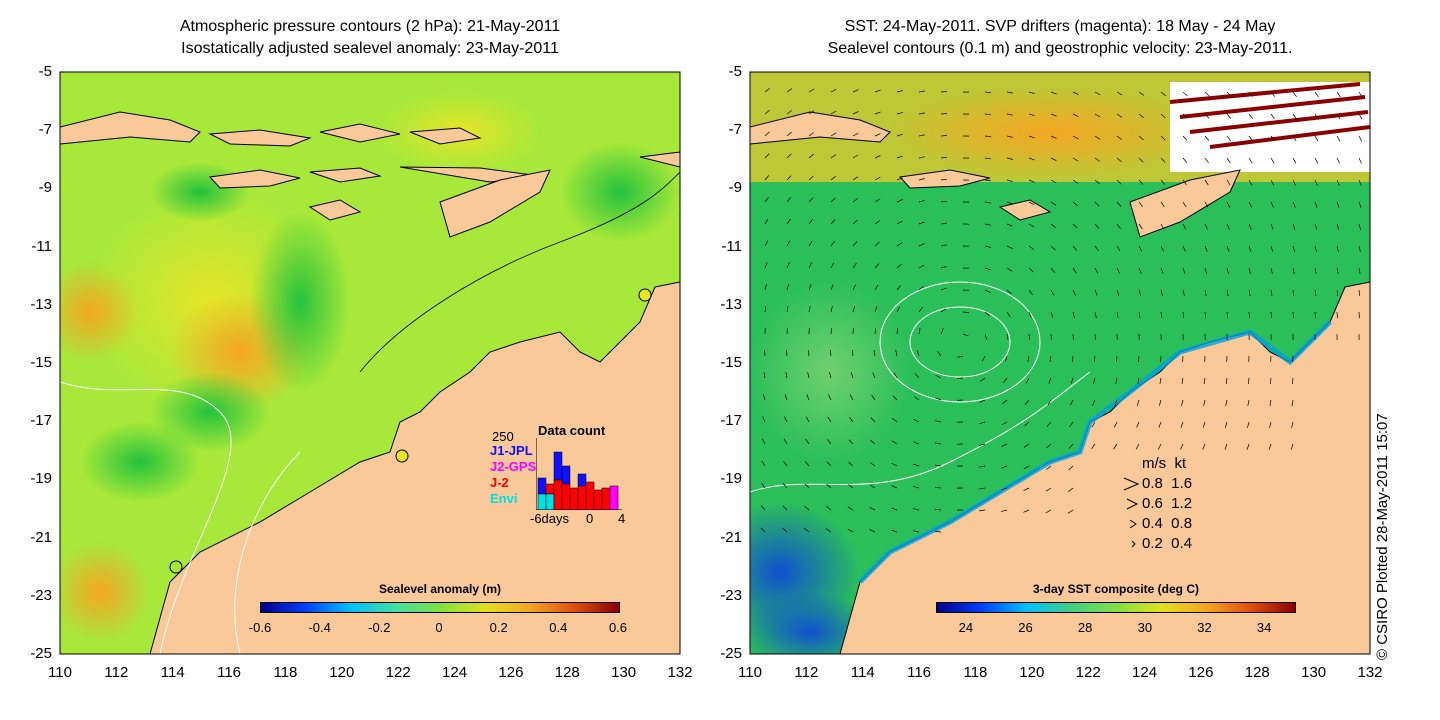  What do you see at coordinates (511, 450) in the screenshot?
I see `data-count-series-j1: J1-JPL` at bounding box center [511, 450].